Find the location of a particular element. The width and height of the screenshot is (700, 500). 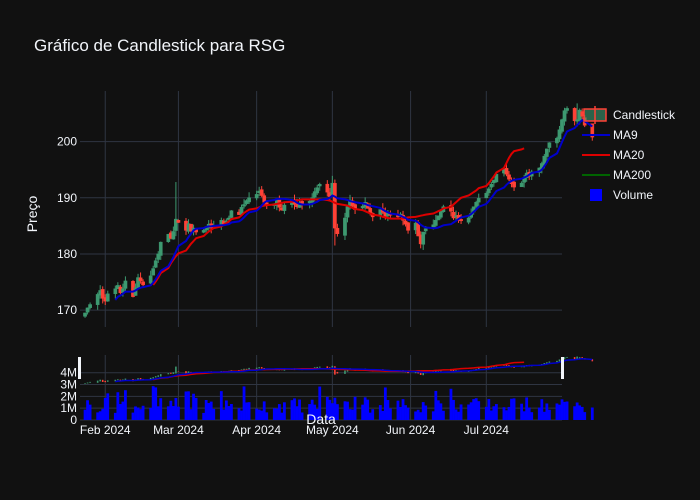

legend-square-swatch is located at coordinates (596, 195).